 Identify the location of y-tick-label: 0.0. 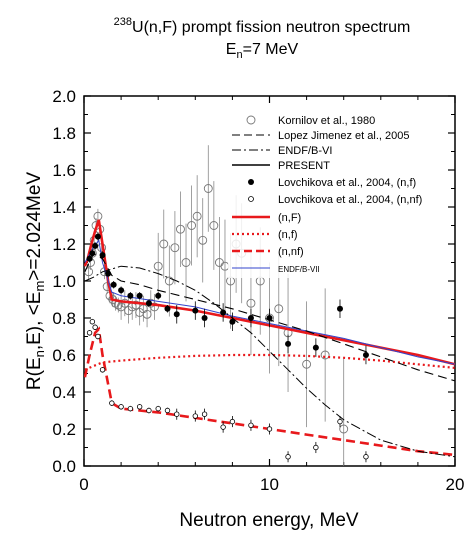
(64, 466).